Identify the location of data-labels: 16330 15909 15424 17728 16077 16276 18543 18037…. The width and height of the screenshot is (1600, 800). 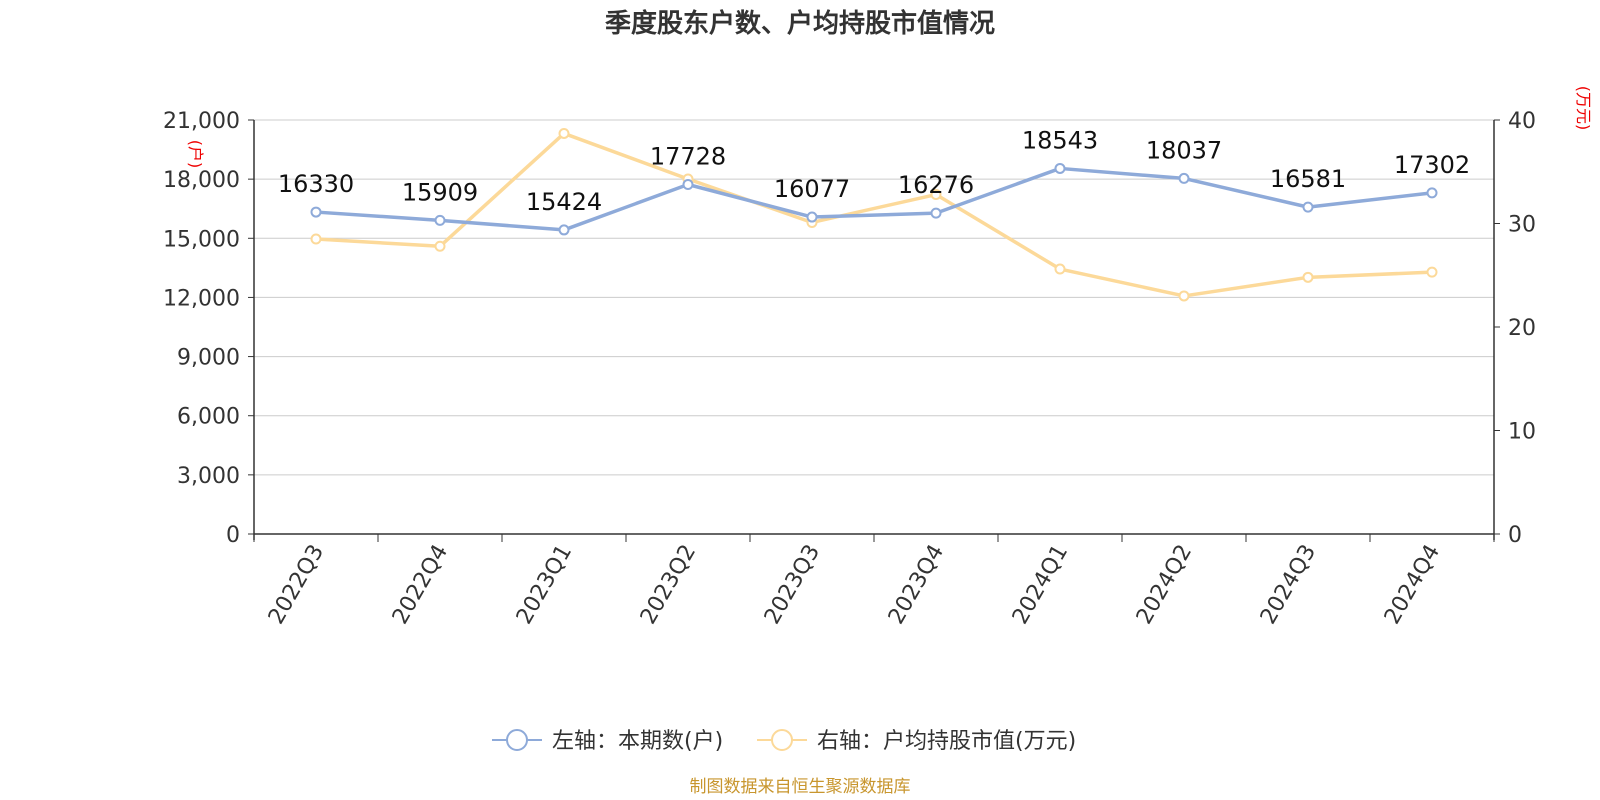
(874, 170).